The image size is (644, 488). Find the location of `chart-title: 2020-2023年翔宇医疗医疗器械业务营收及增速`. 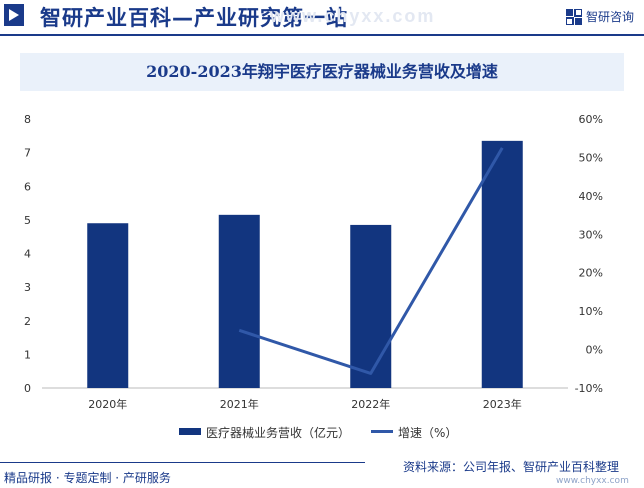

chart-title: 2020-2023年翔宇医疗医疗器械业务营收及增速 is located at coordinates (322, 71).